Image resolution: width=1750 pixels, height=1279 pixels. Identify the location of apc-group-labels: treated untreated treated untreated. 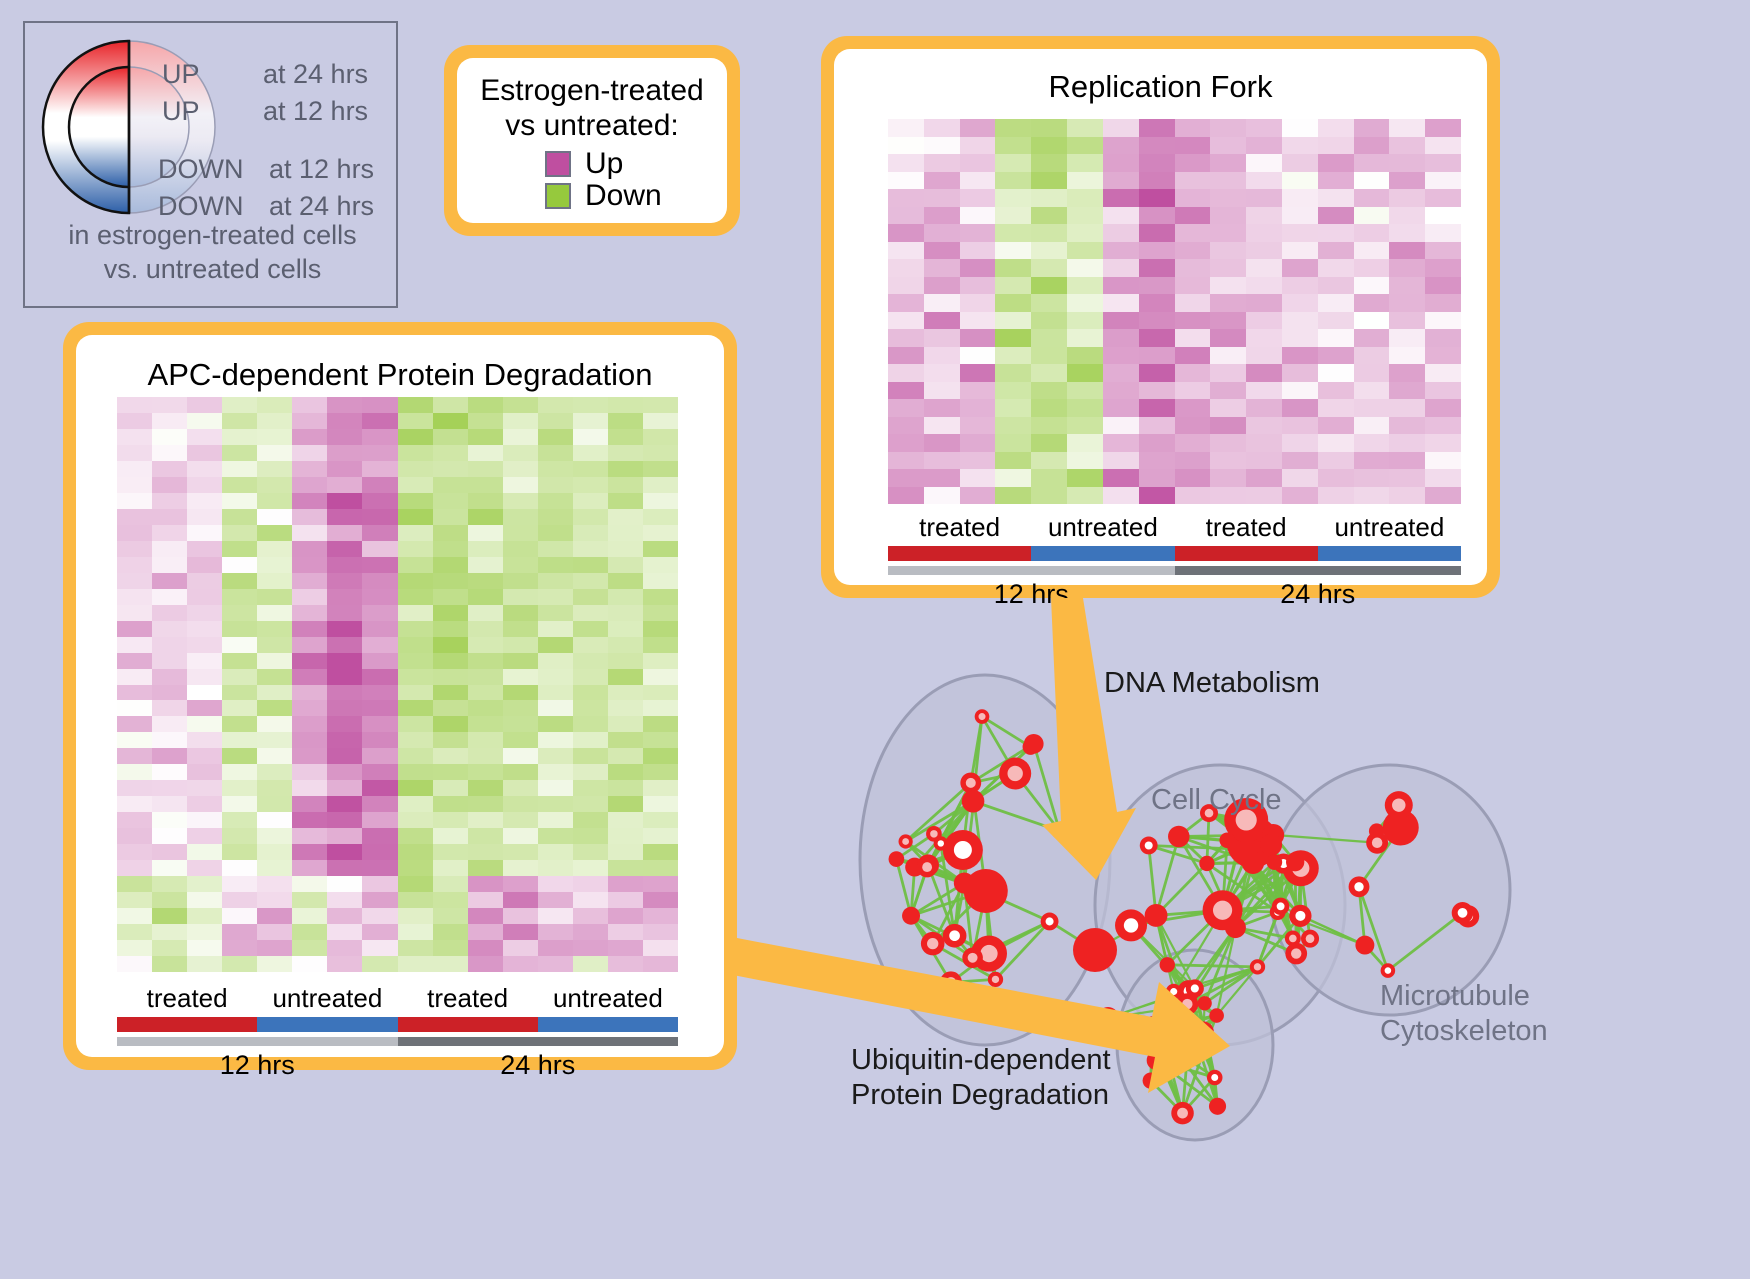
(397, 998).